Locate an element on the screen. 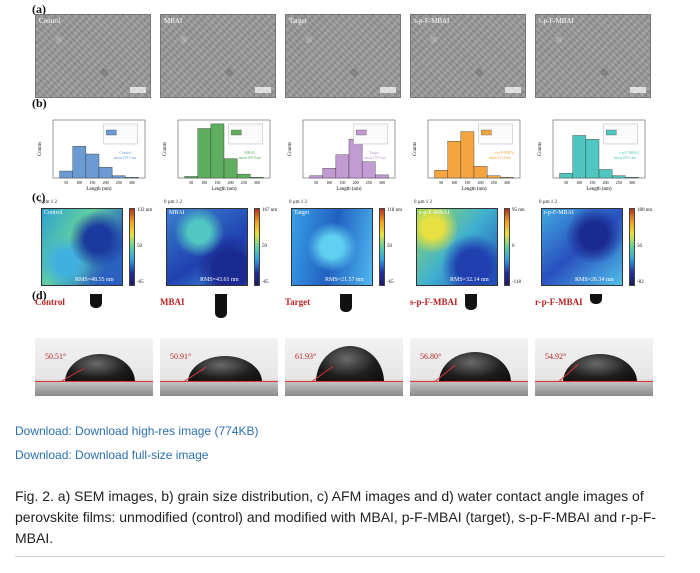 This screenshot has width=700, height=573. color-bar-max: 167 nm is located at coordinates (270, 210).